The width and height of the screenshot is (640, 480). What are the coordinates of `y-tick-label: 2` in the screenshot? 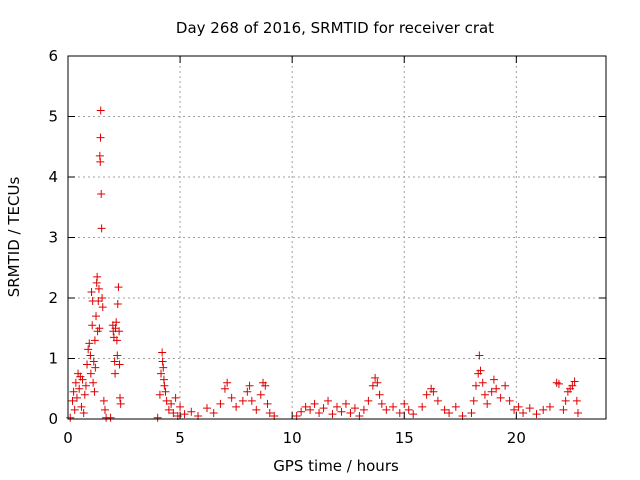 It's located at (53, 298).